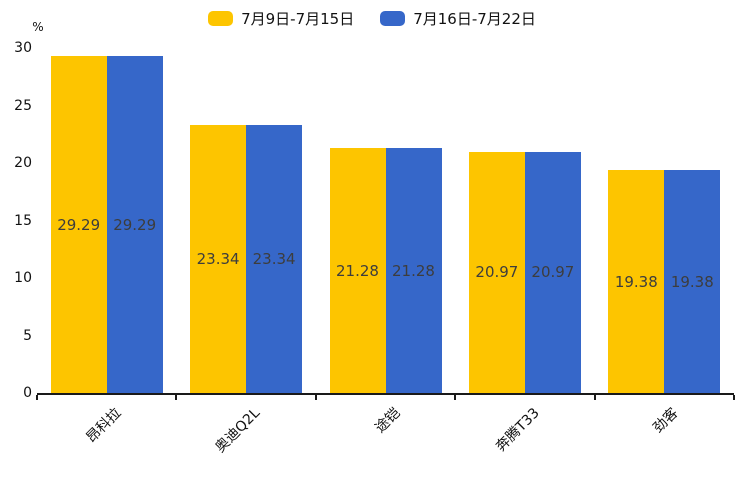  I want to click on y-tick-label: 0, so click(27, 393).